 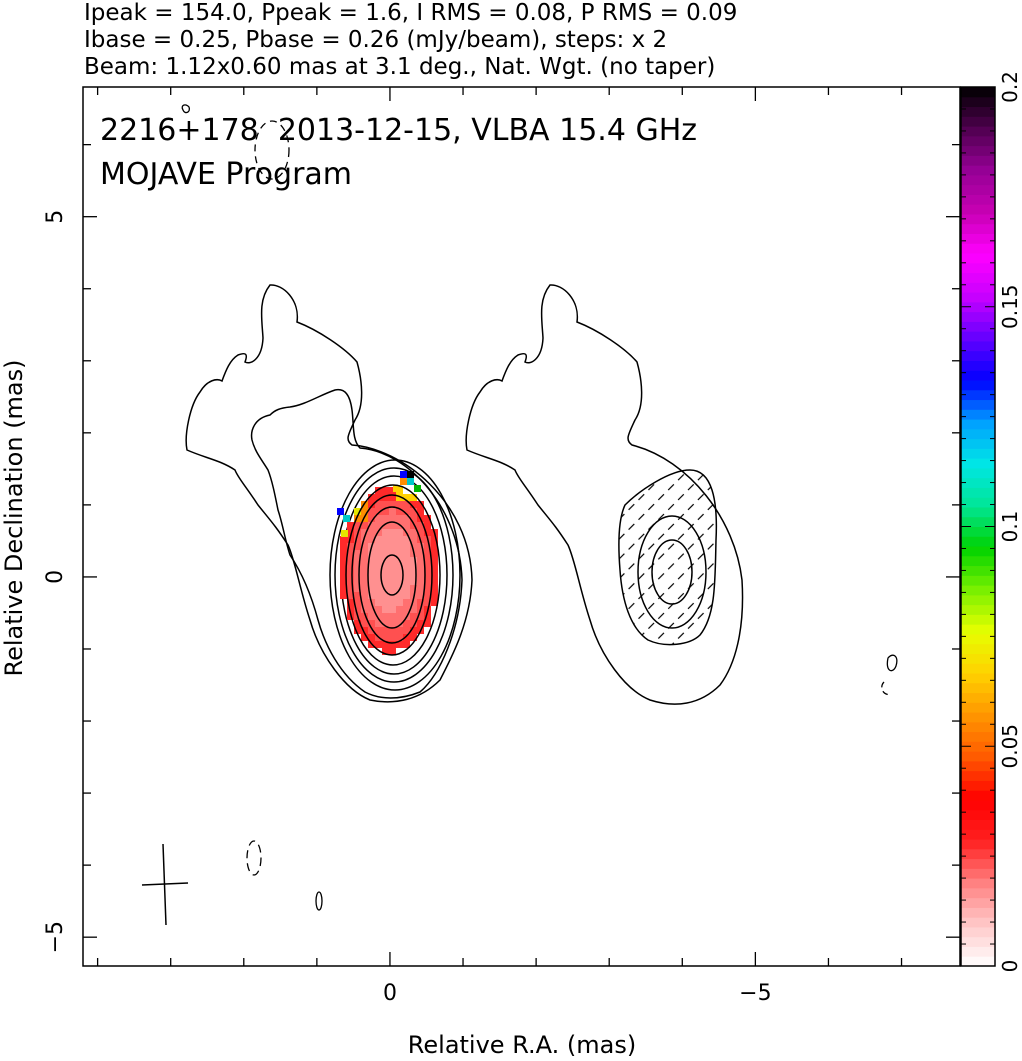 I want to click on noise-contours-top, so click(x=235, y=142).